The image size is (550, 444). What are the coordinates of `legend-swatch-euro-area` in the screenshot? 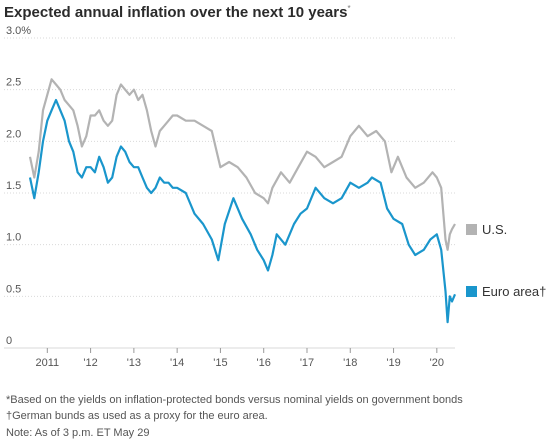 It's located at (471, 291).